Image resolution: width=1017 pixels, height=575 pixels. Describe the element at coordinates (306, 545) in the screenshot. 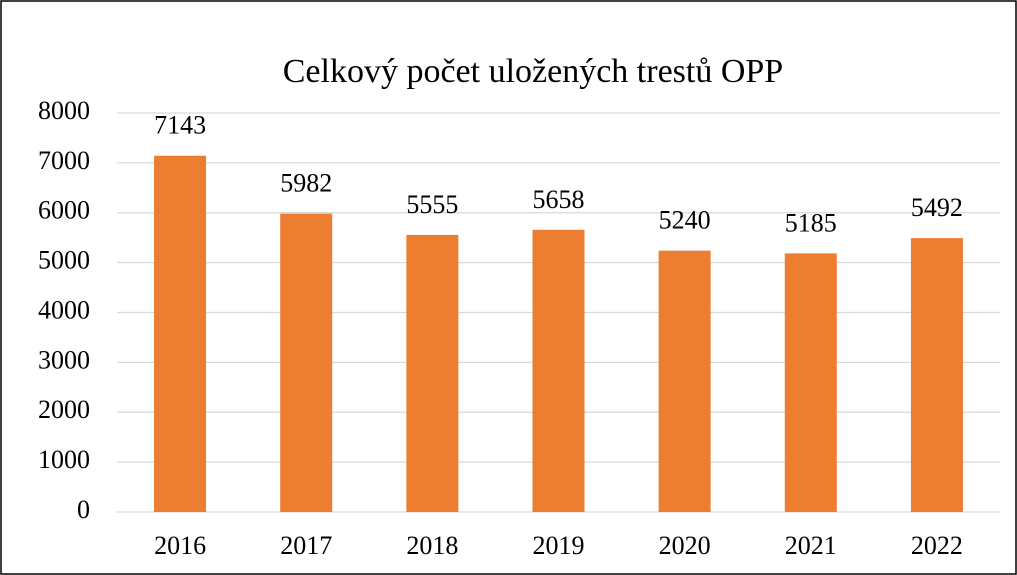

I see `x-tick-label: 2017` at that location.